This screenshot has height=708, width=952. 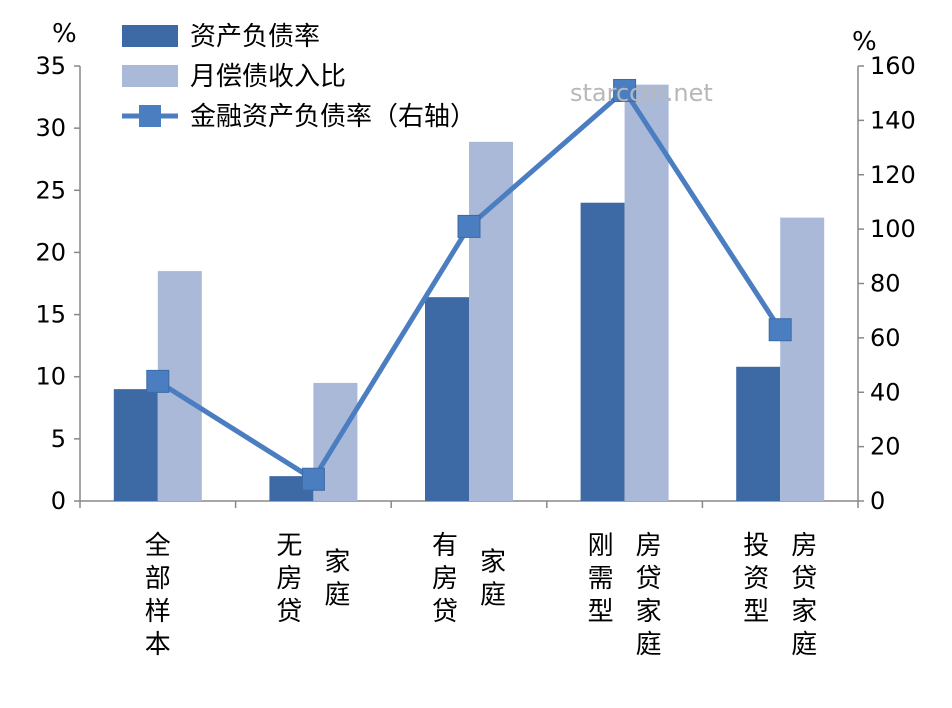 What do you see at coordinates (756, 546) in the screenshot?
I see `category-label-char: 投` at bounding box center [756, 546].